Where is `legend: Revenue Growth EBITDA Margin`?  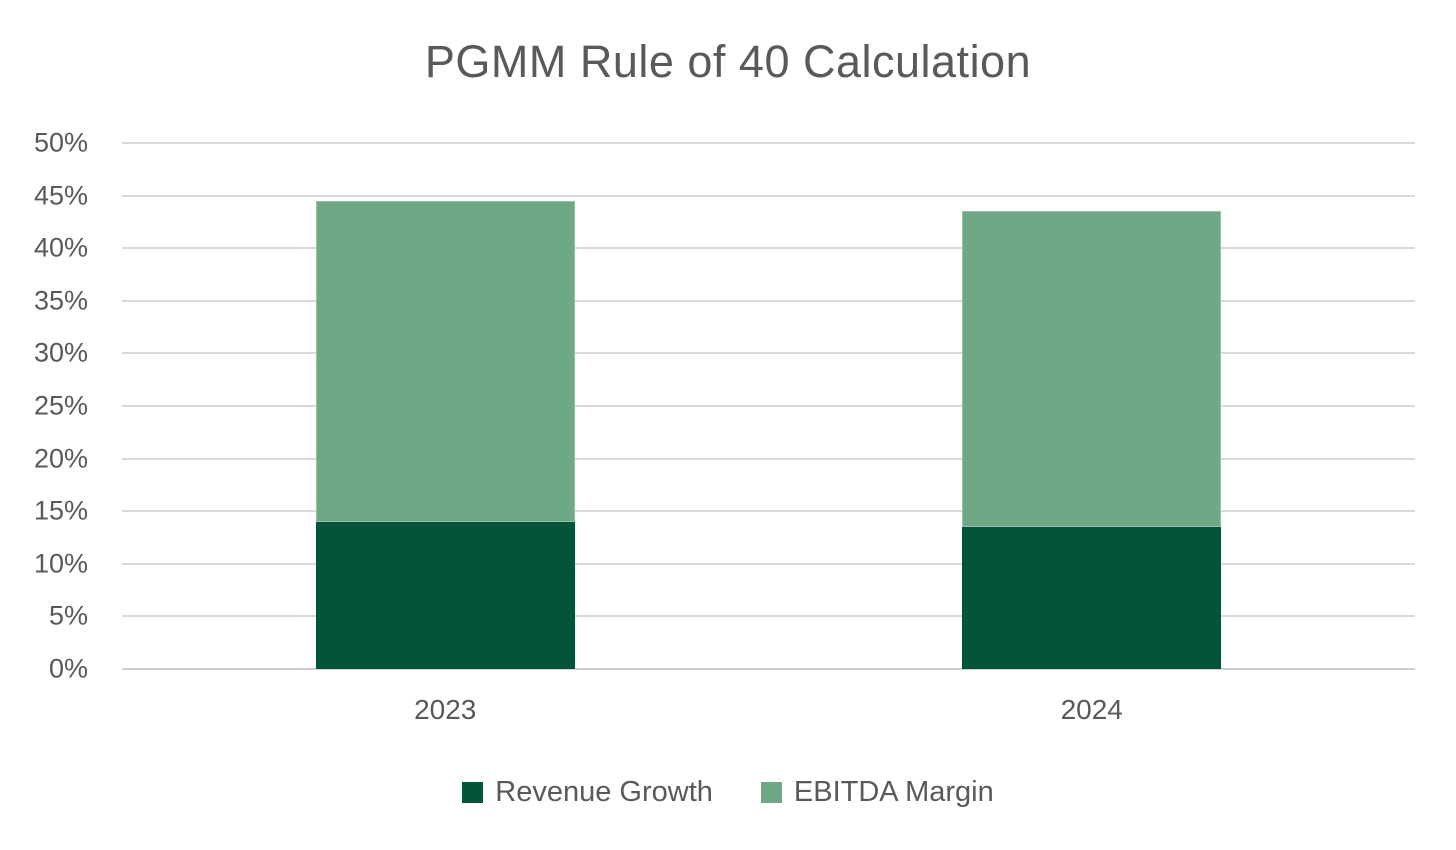
legend: Revenue Growth EBITDA Margin is located at coordinates (728, 792).